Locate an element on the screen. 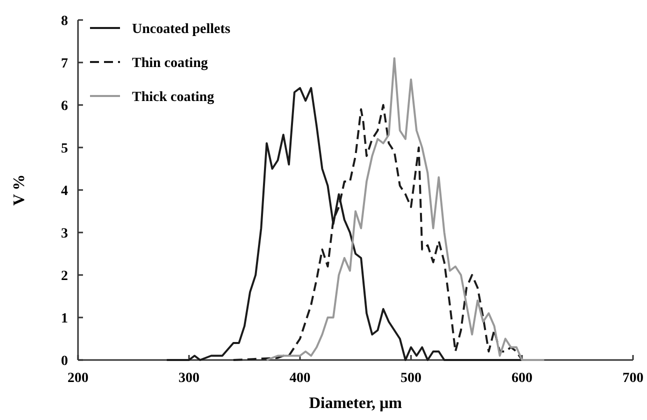 This screenshot has width=647, height=420. legend-label: Thin coating is located at coordinates (170, 63).